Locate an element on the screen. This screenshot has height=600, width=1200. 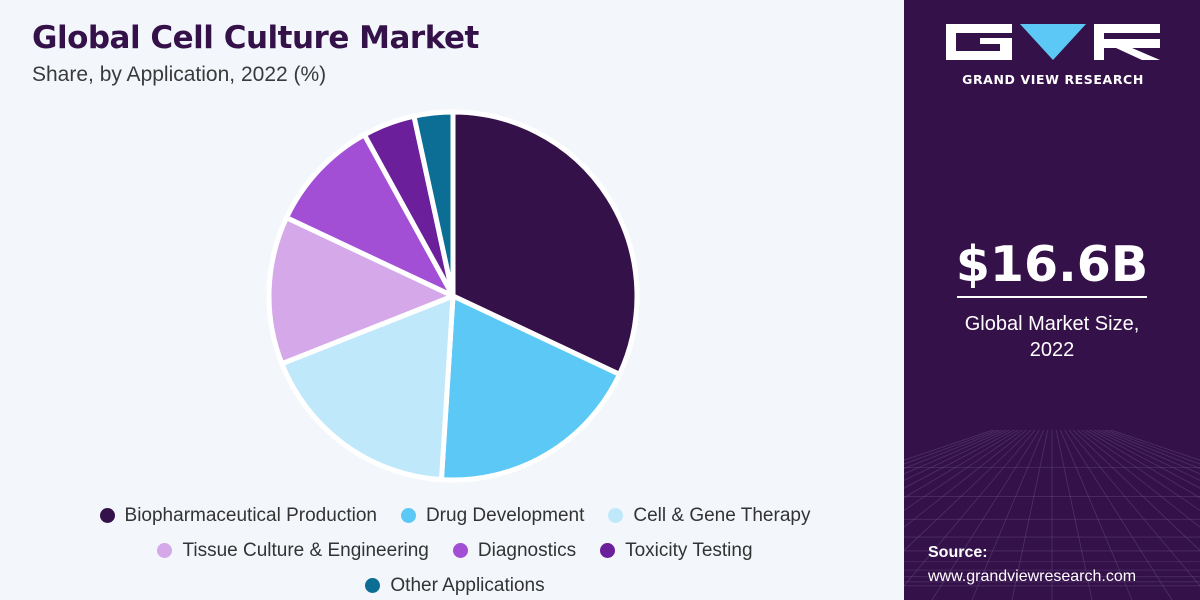
market-size-label-line1: Global Market Size, is located at coordinates (1052, 324).